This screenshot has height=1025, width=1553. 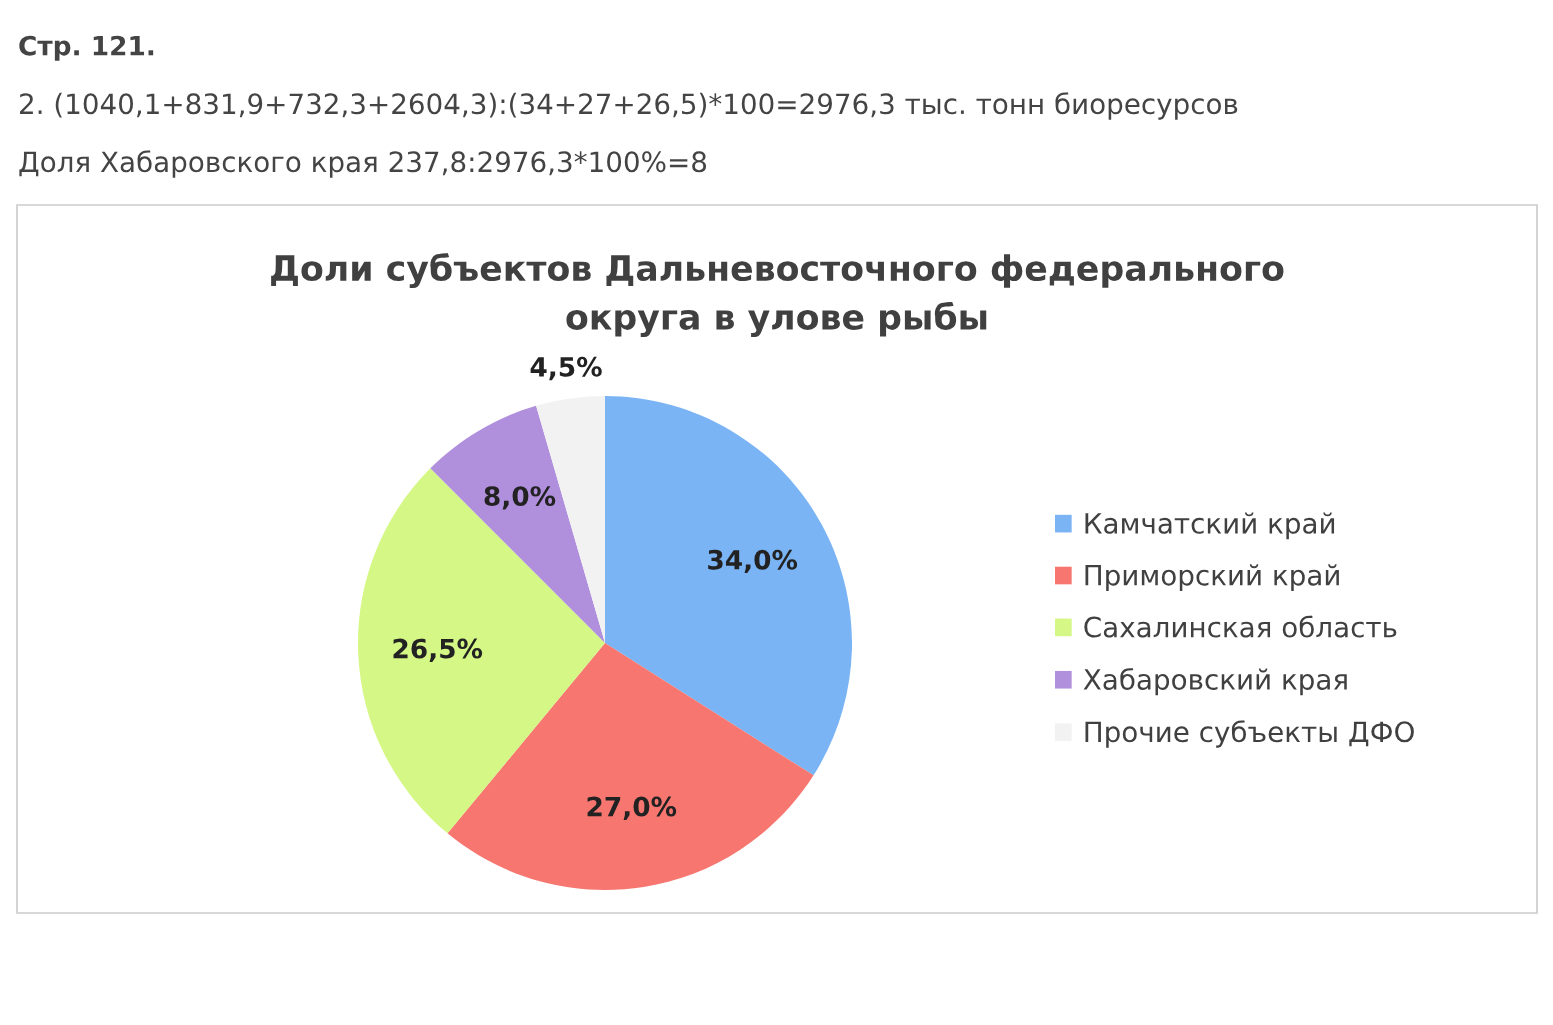 What do you see at coordinates (86, 48) in the screenshot?
I see `text: Стр. 121.` at bounding box center [86, 48].